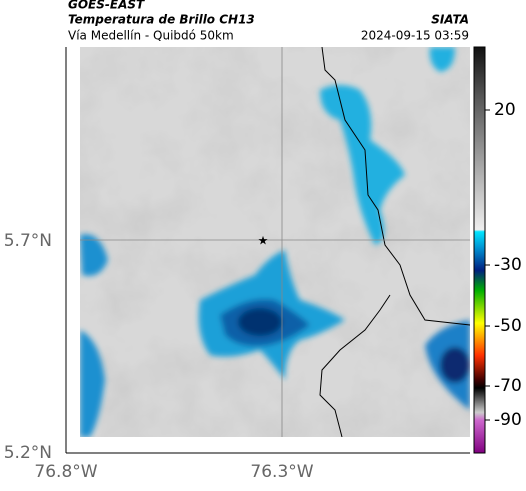  I want to click on colorbar-label: -70, so click(508, 386).